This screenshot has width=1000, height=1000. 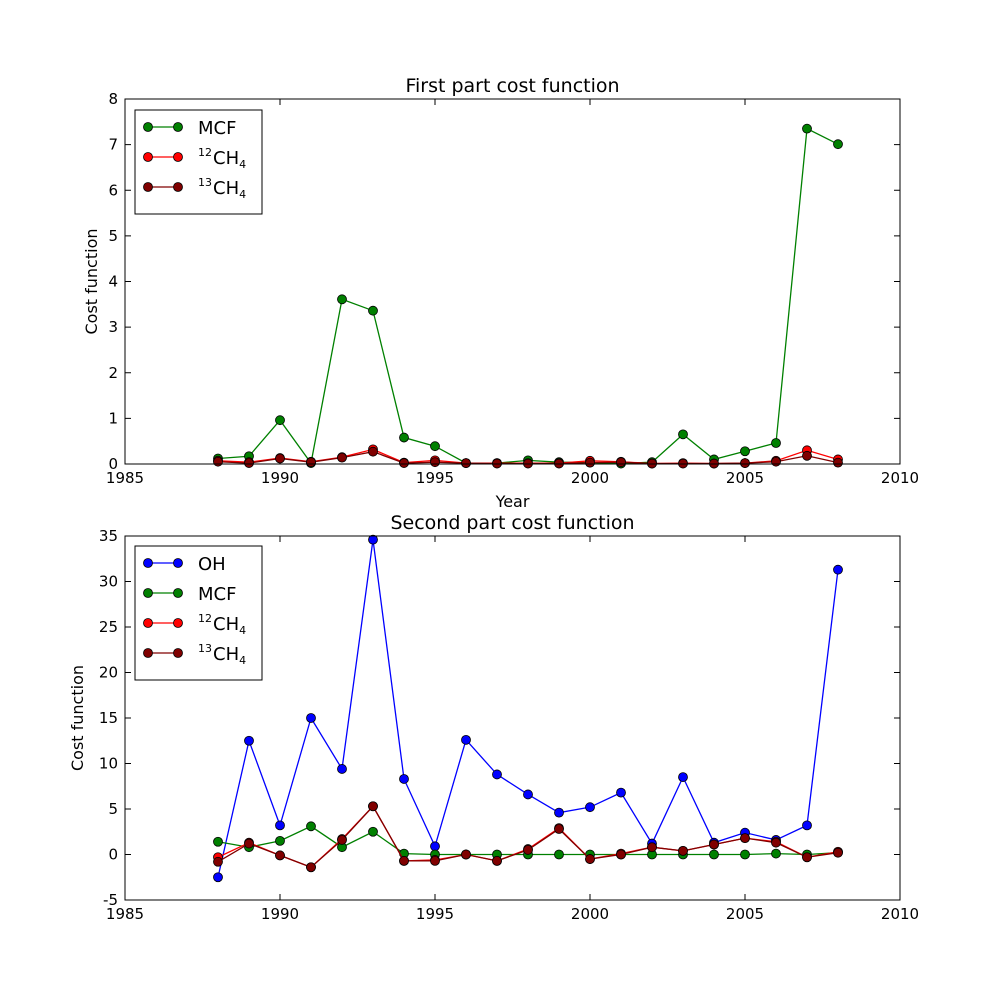 What do you see at coordinates (113, 418) in the screenshot?
I see `y-tick-label: 1` at bounding box center [113, 418].